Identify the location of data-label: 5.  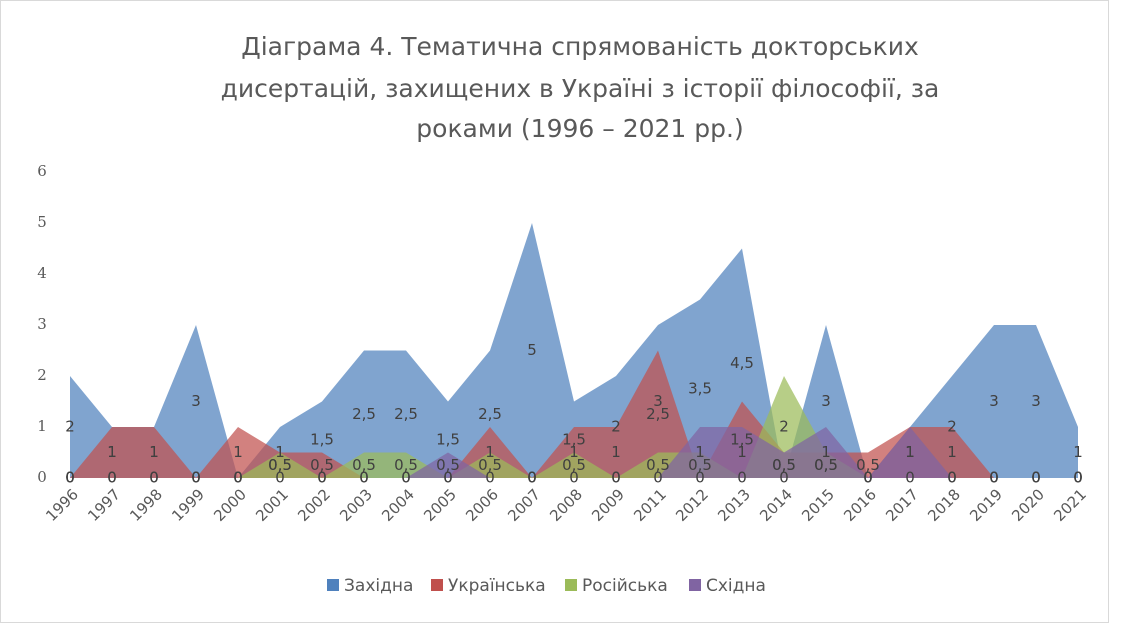
(532, 350).